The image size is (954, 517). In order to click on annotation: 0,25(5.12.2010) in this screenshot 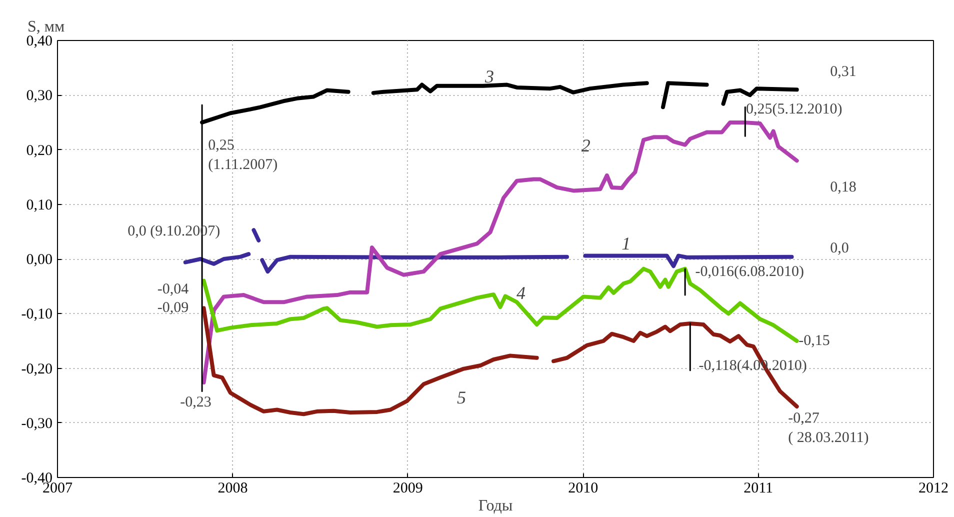, I will do `click(794, 109)`.